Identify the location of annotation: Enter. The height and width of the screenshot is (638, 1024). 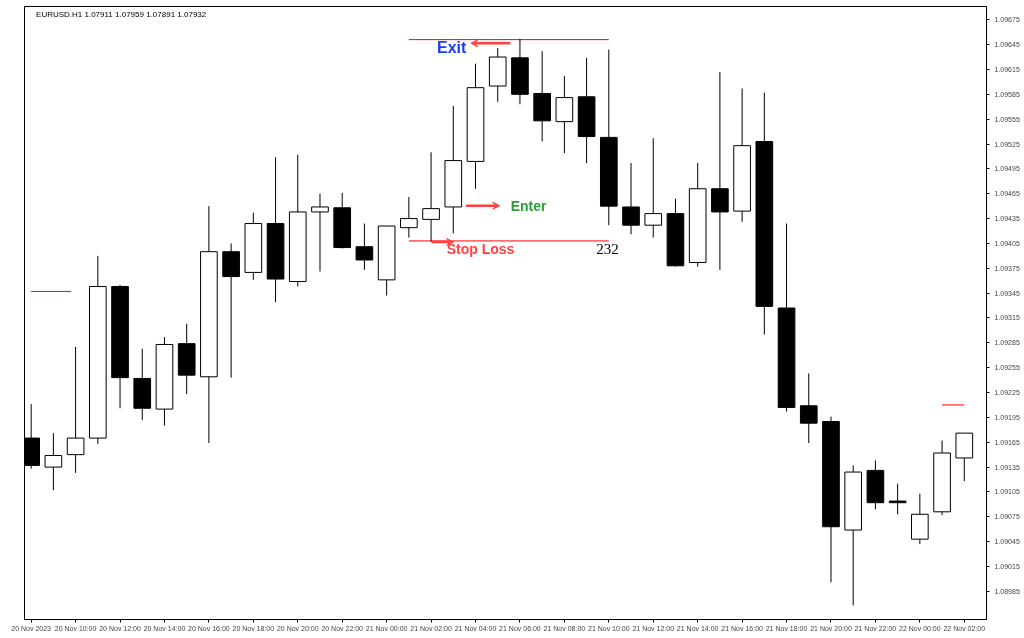
(529, 205).